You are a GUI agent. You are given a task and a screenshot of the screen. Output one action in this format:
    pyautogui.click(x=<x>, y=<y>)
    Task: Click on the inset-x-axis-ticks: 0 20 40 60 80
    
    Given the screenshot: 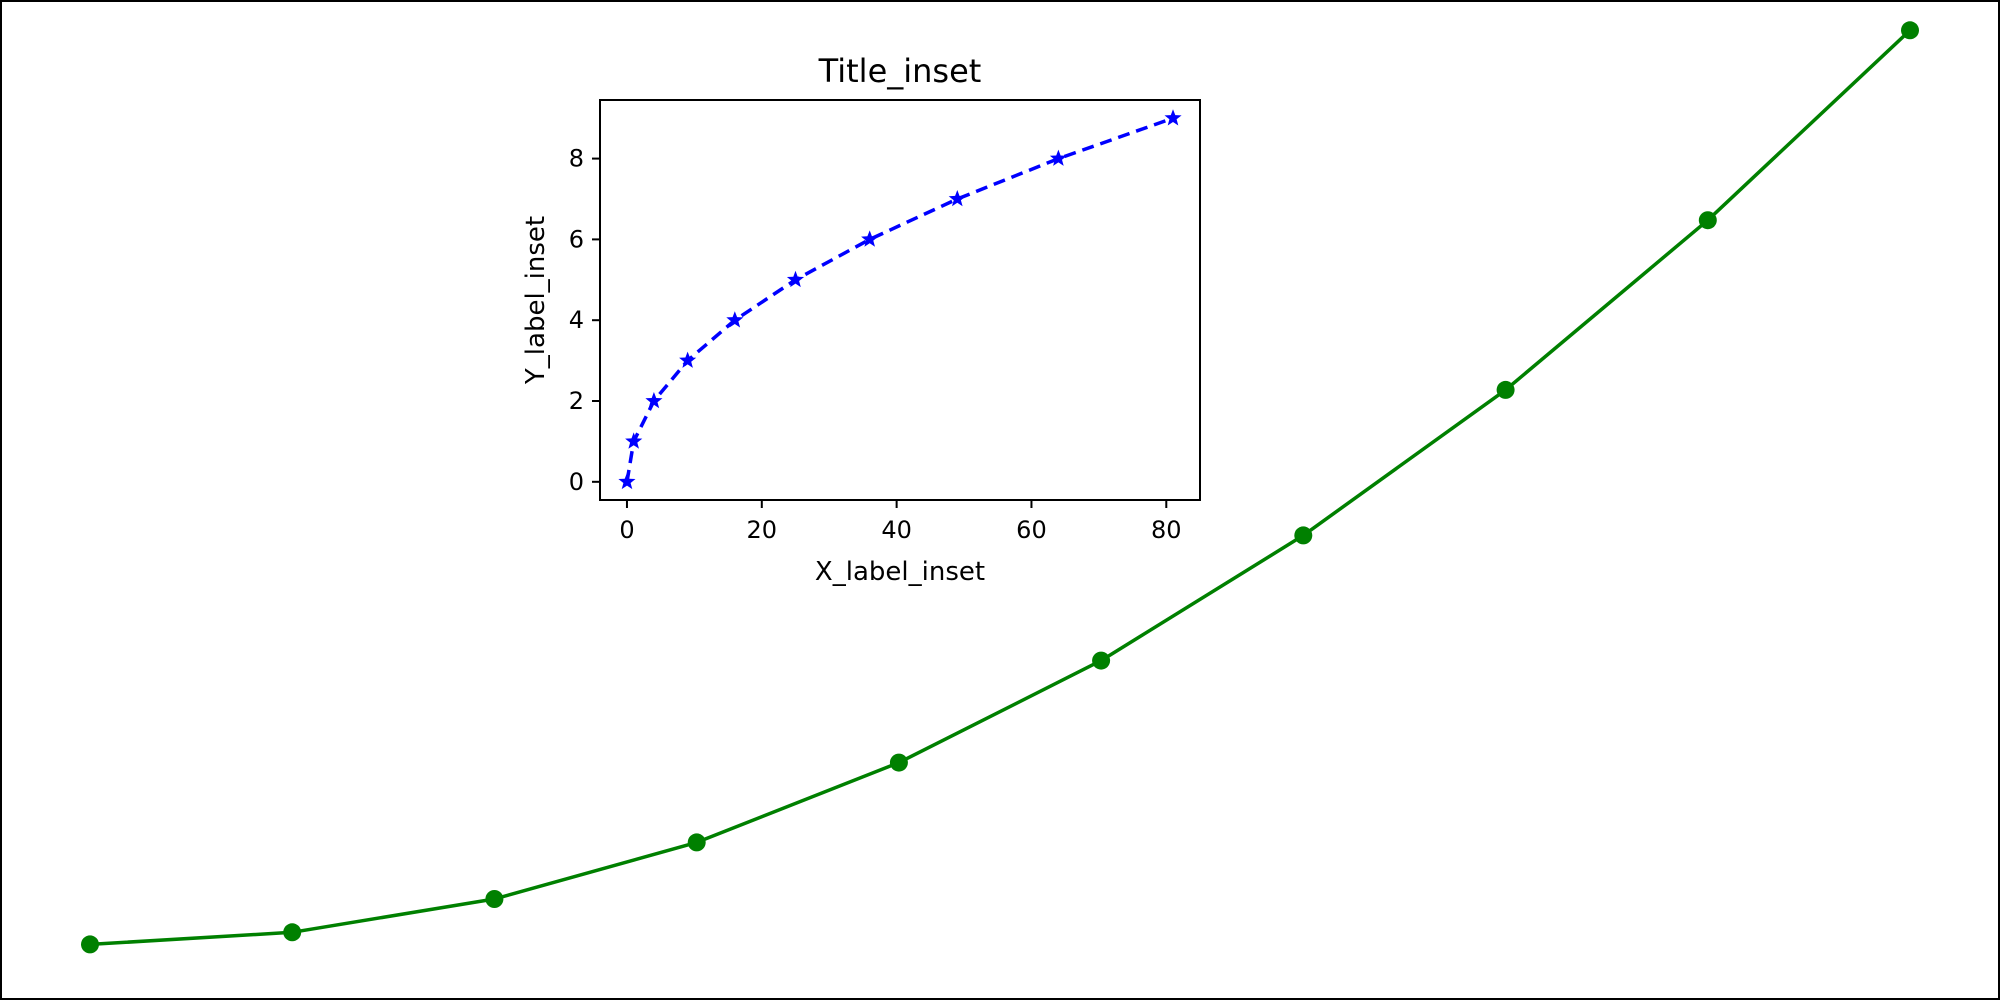 What is the action you would take?
    pyautogui.click(x=900, y=522)
    